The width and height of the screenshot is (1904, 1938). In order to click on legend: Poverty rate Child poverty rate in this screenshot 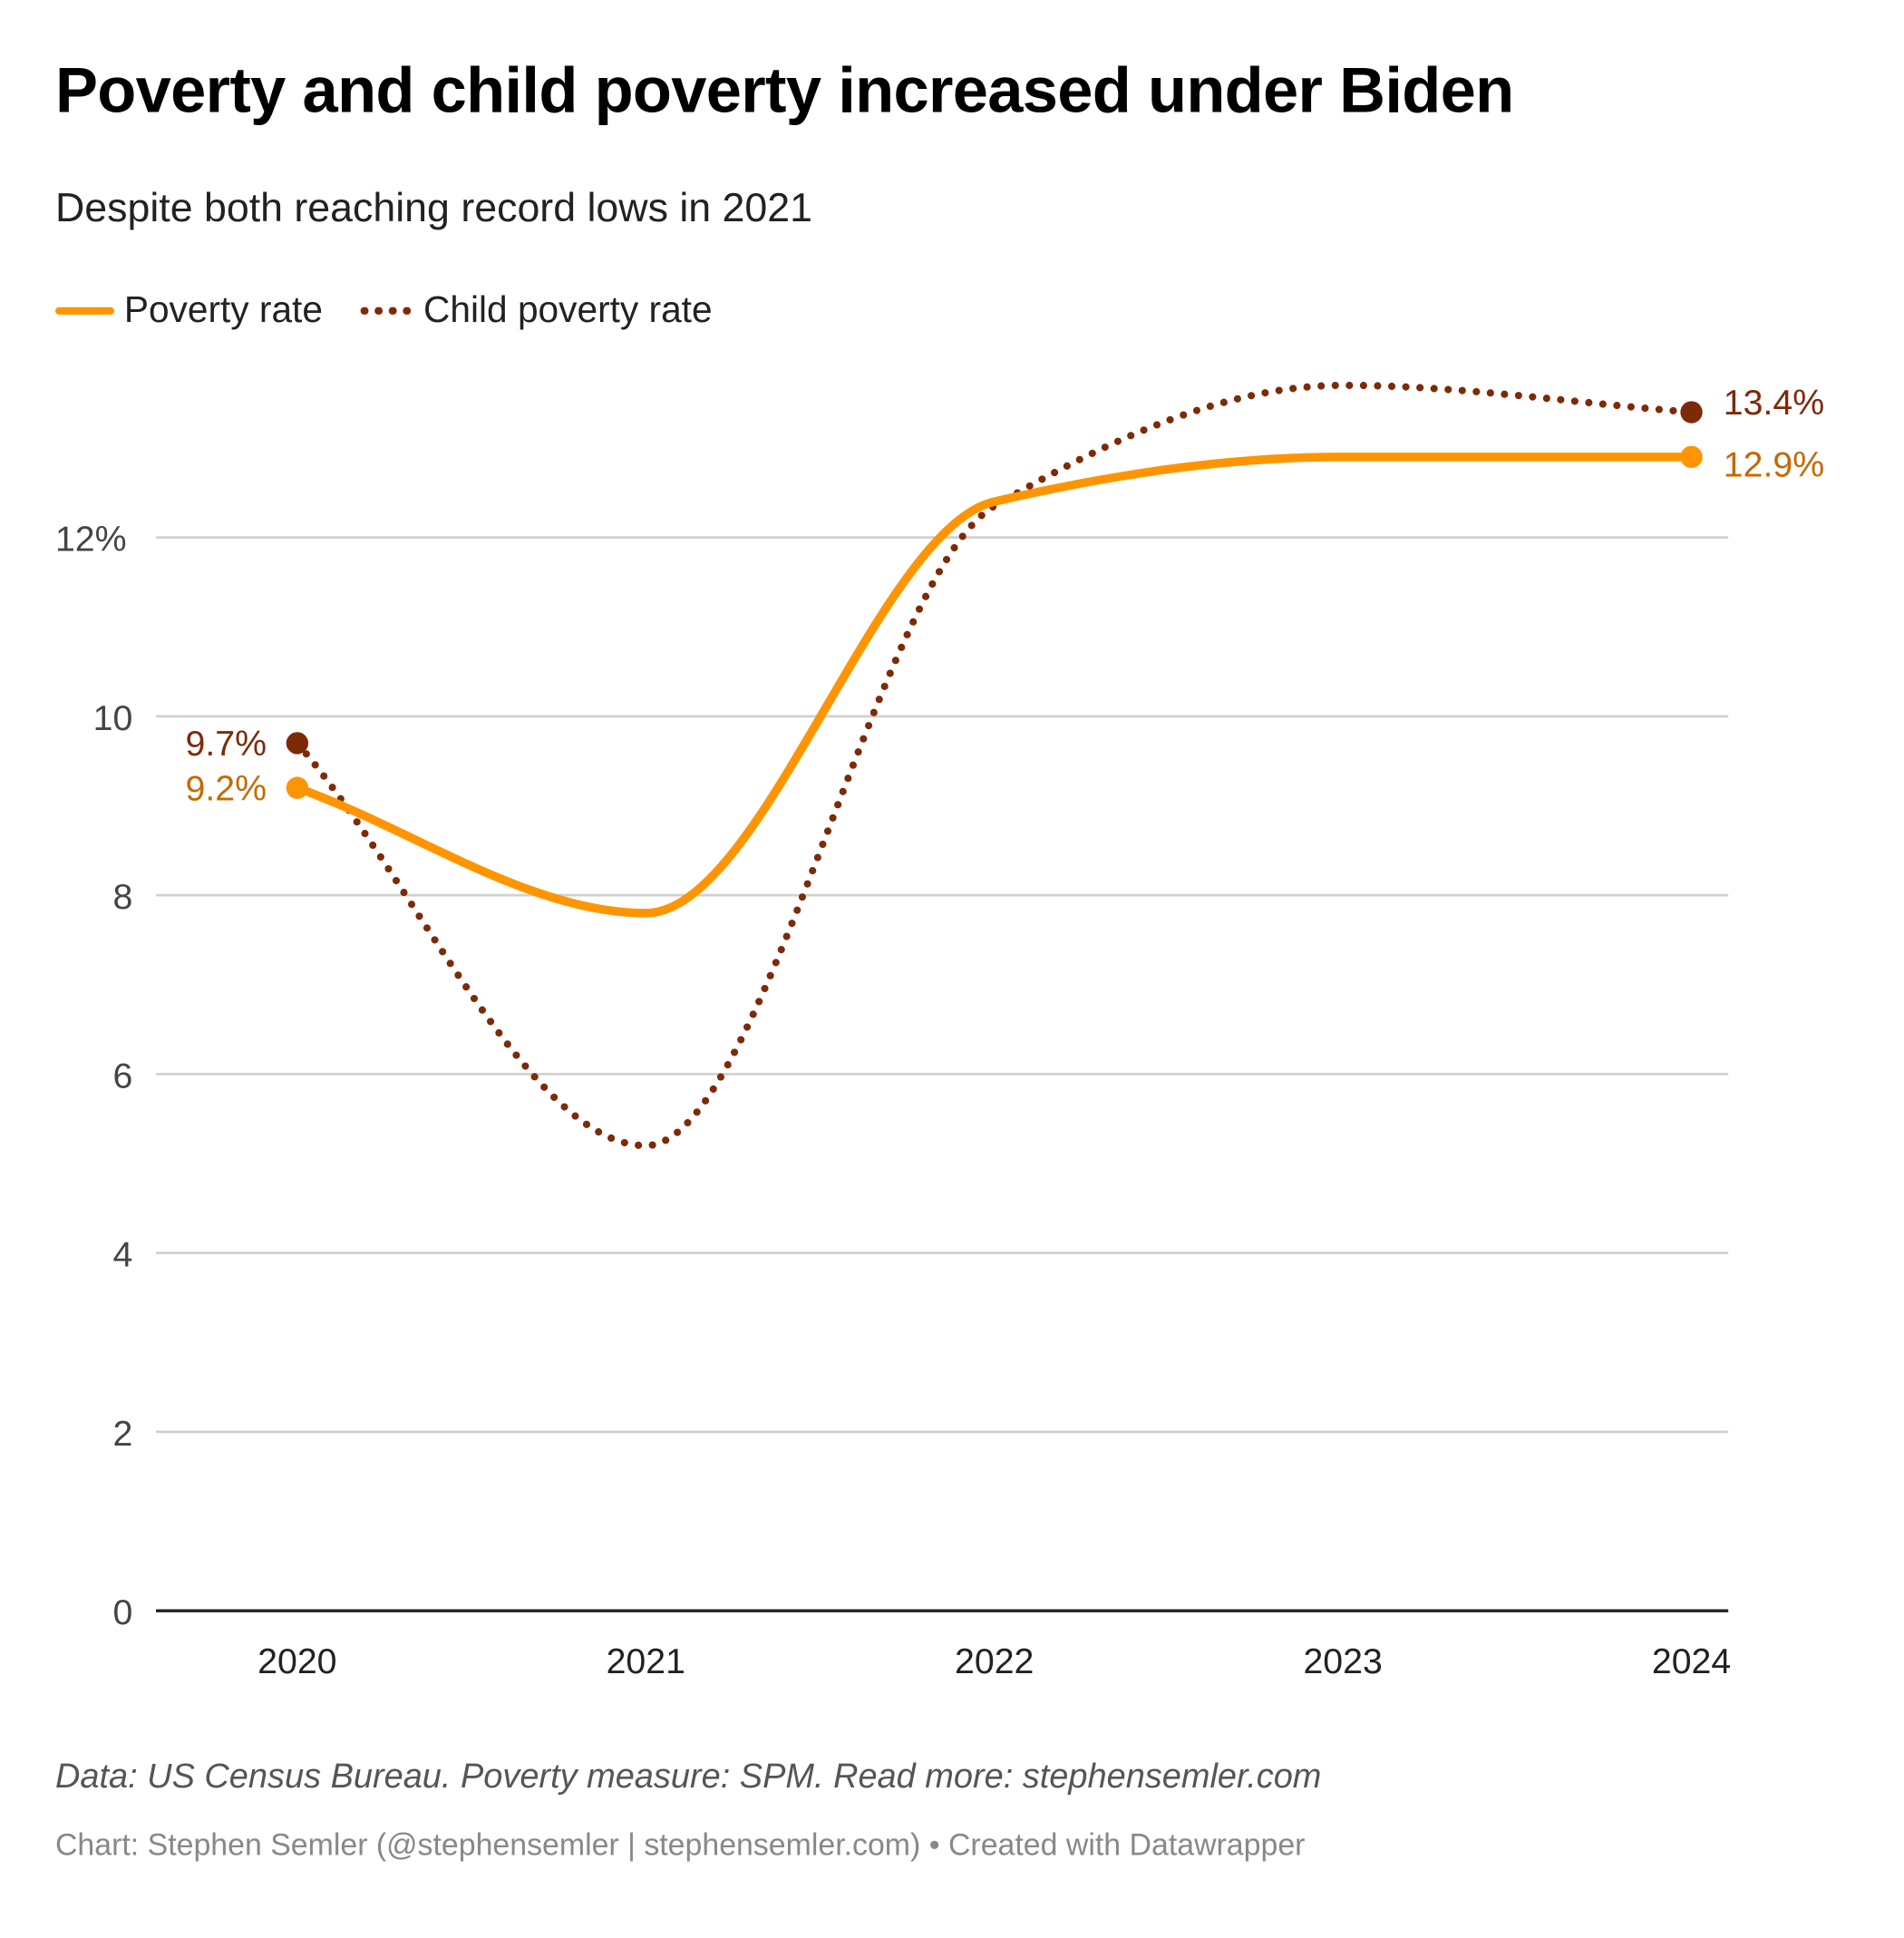, I will do `click(383, 310)`.